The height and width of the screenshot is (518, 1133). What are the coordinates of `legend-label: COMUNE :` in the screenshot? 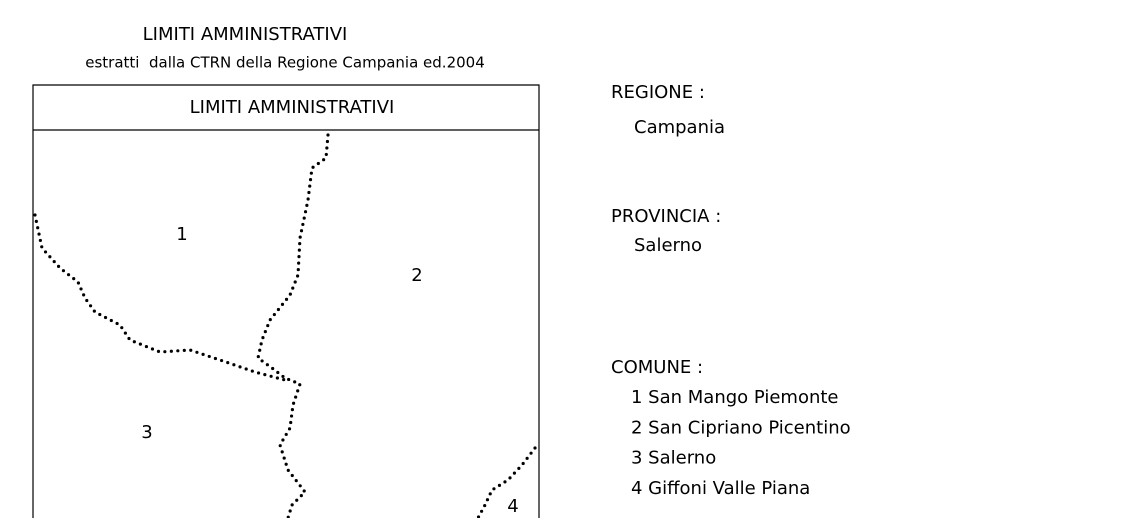 It's located at (657, 367).